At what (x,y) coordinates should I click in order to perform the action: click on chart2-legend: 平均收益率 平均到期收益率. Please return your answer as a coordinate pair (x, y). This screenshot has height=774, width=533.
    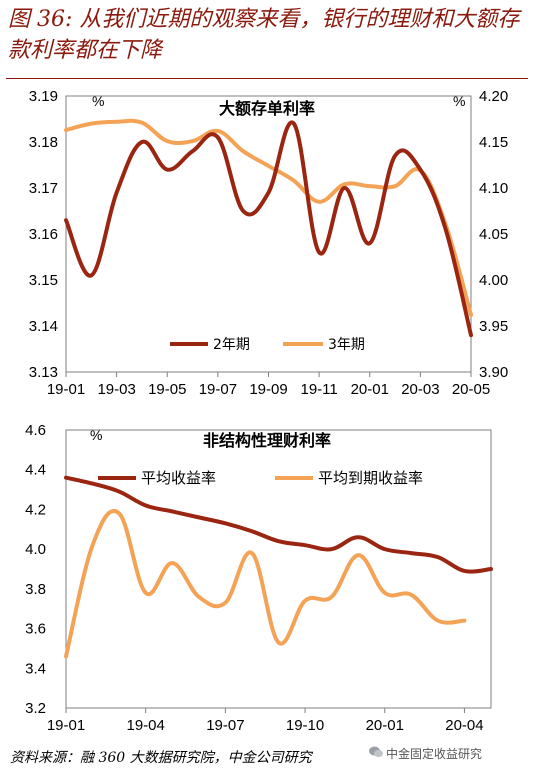
    Looking at the image, I should click on (260, 478).